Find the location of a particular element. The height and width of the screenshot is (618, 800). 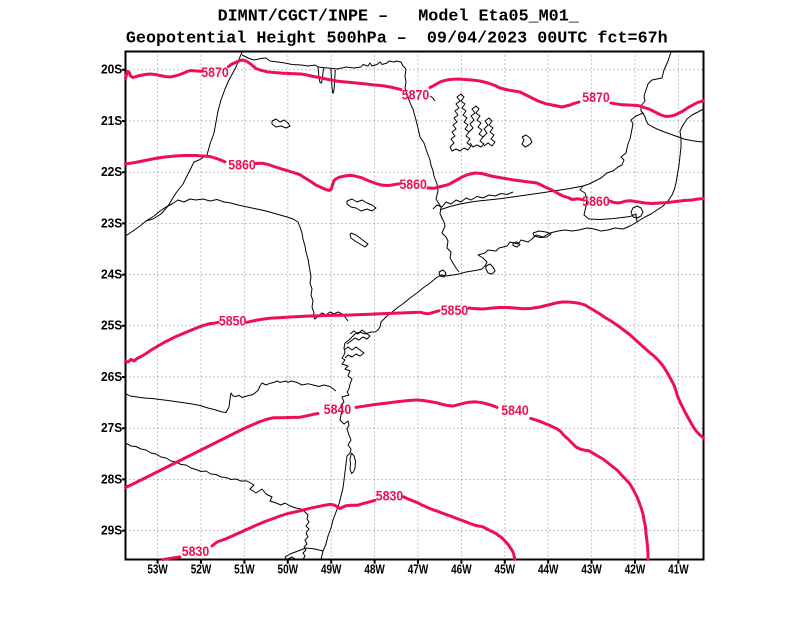

svg-text: 48W is located at coordinates (374, 569).